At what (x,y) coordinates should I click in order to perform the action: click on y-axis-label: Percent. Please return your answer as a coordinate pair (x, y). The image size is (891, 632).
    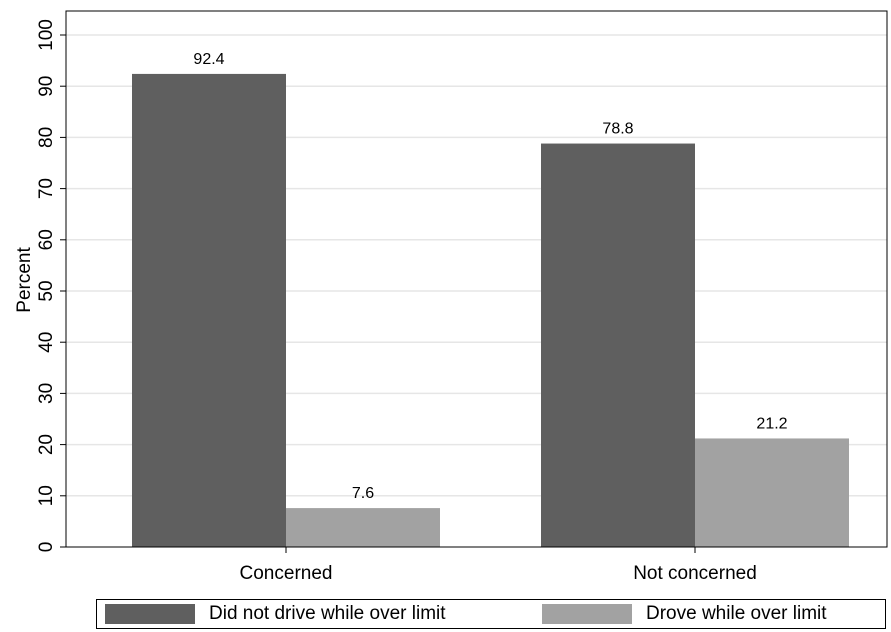
    Looking at the image, I should click on (24, 280).